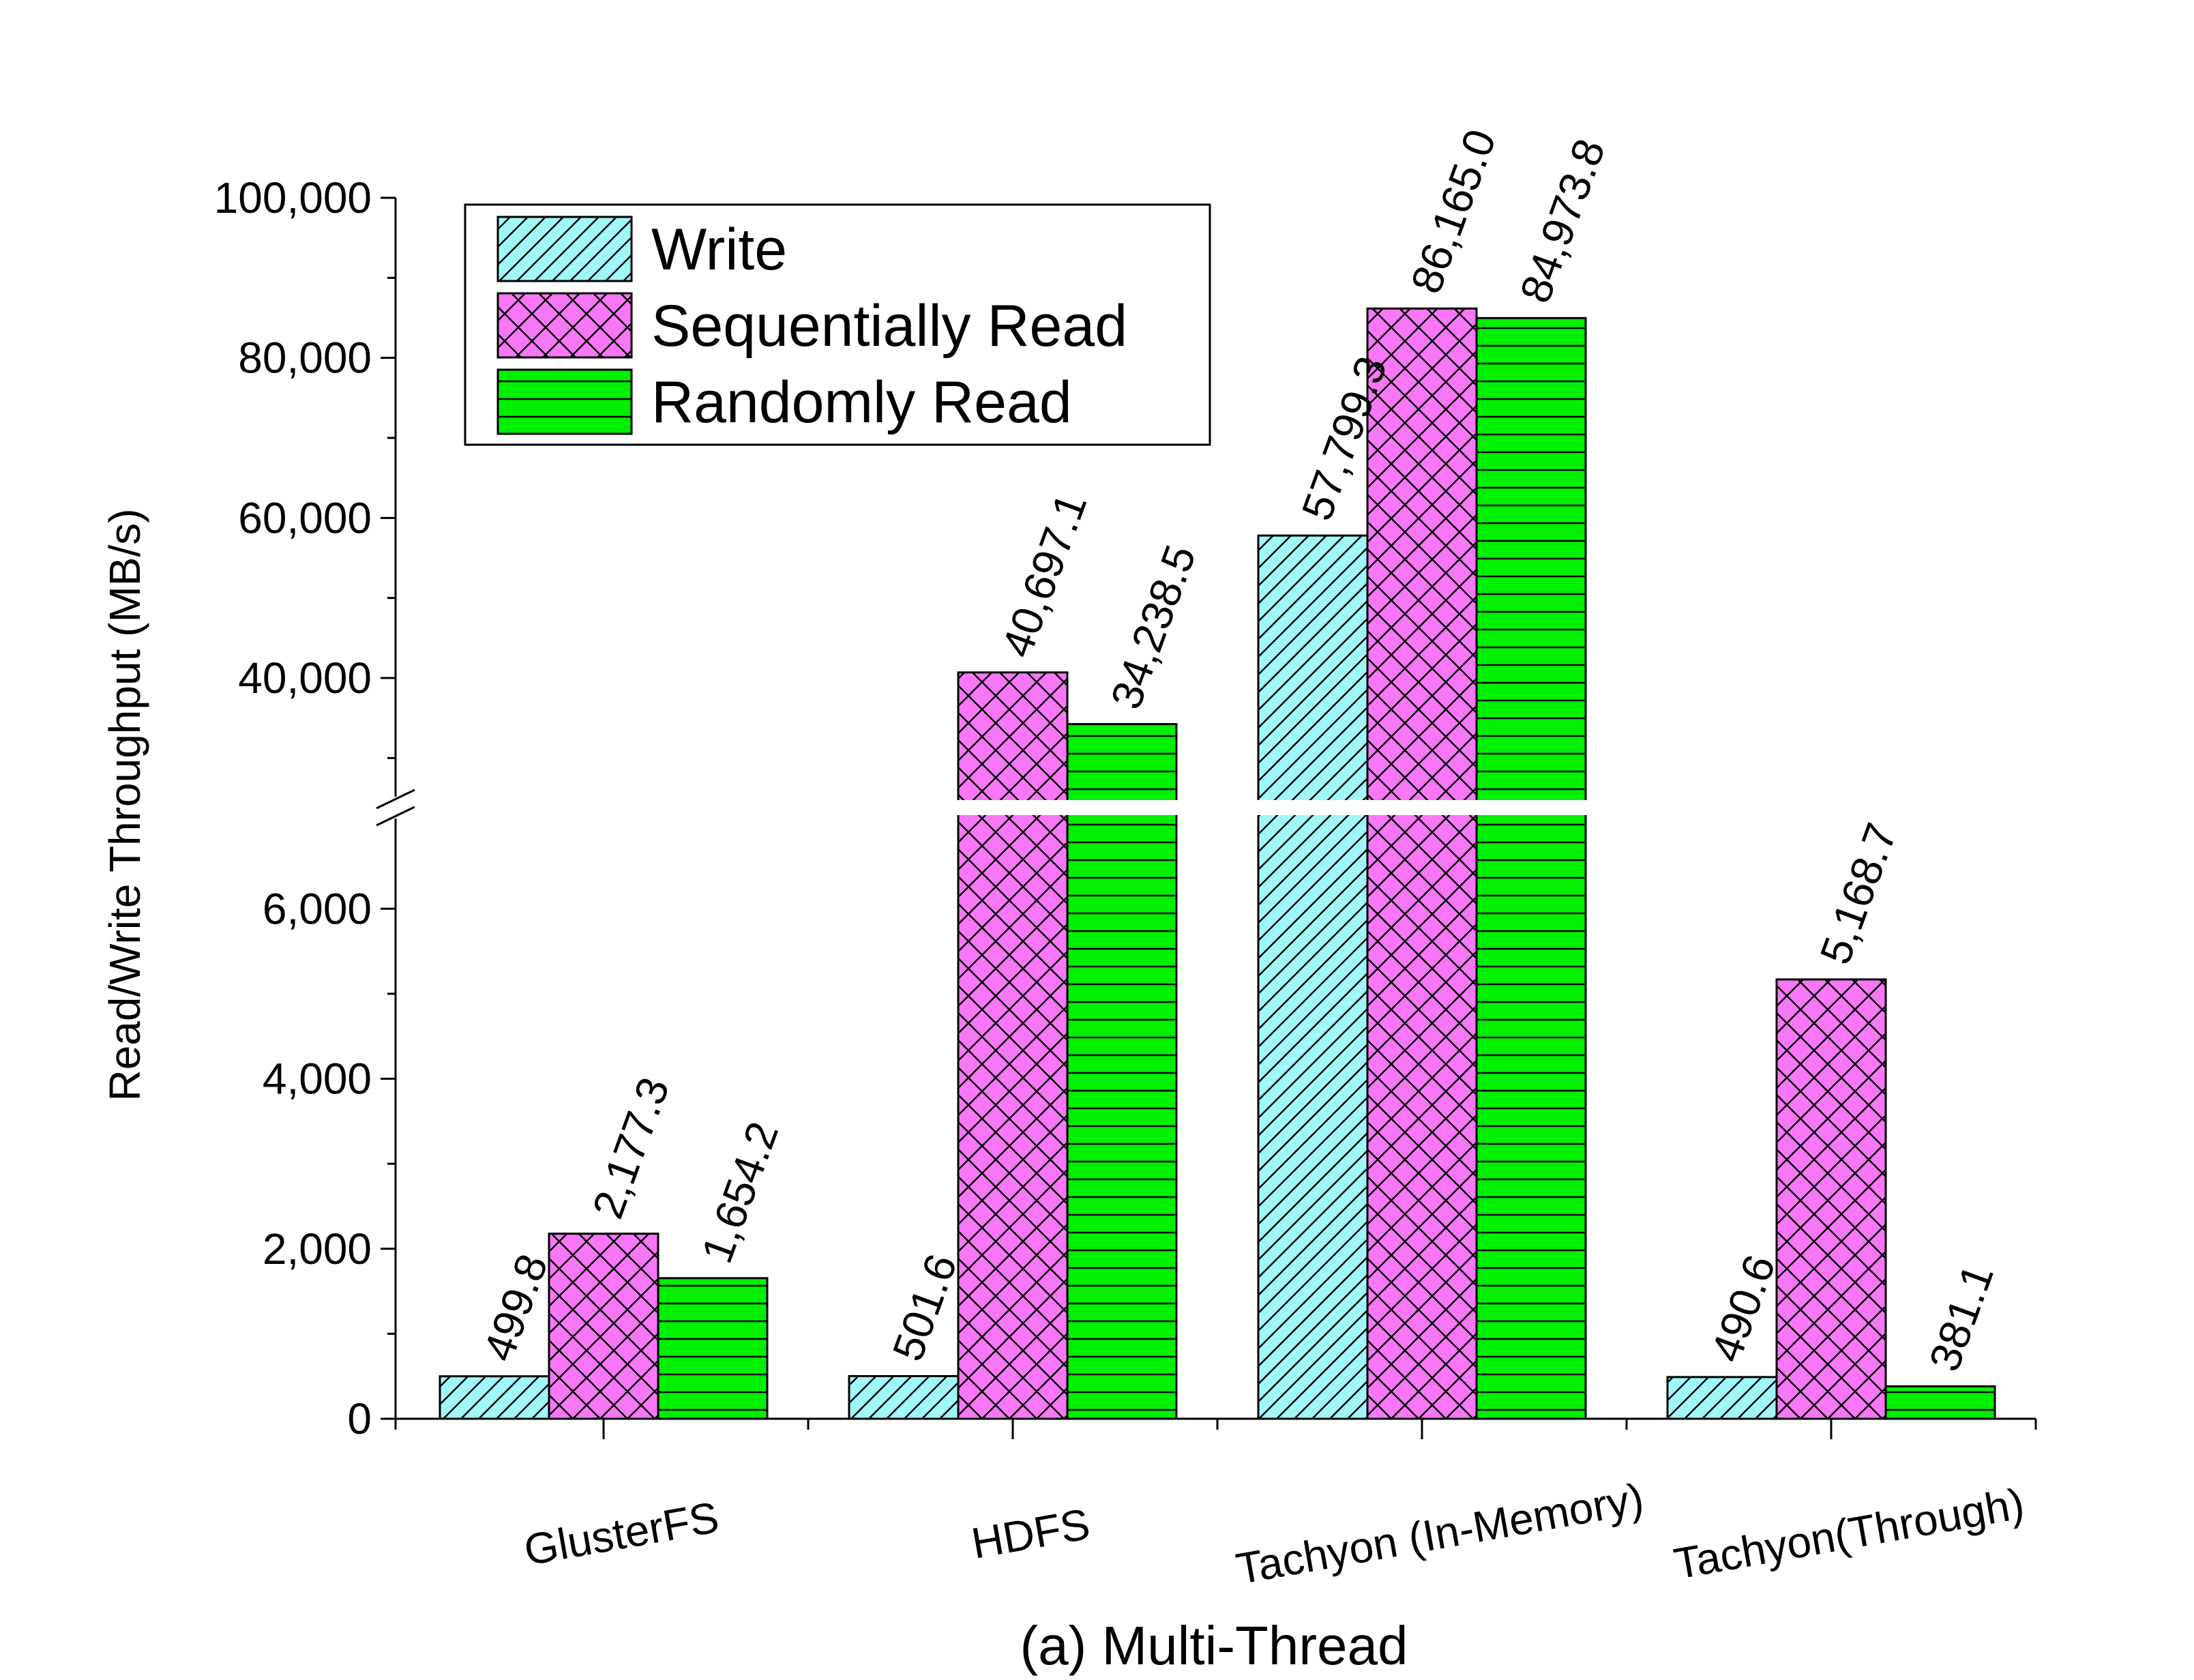 The image size is (2194, 1680). What do you see at coordinates (1439, 1533) in the screenshot?
I see `x-category-label: Tachyon (In-Memory)` at bounding box center [1439, 1533].